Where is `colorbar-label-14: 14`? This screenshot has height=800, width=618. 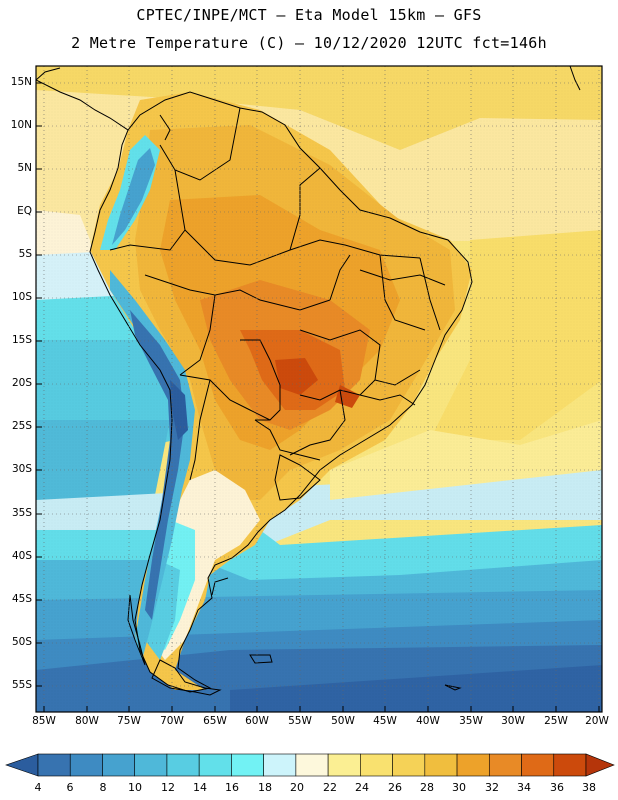
colorbar-label-14: 14 is located at coordinates (200, 787).